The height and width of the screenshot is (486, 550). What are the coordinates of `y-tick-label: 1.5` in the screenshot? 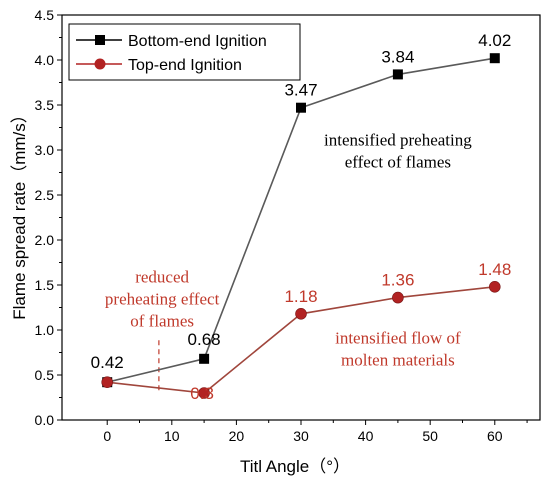 It's located at (45, 285).